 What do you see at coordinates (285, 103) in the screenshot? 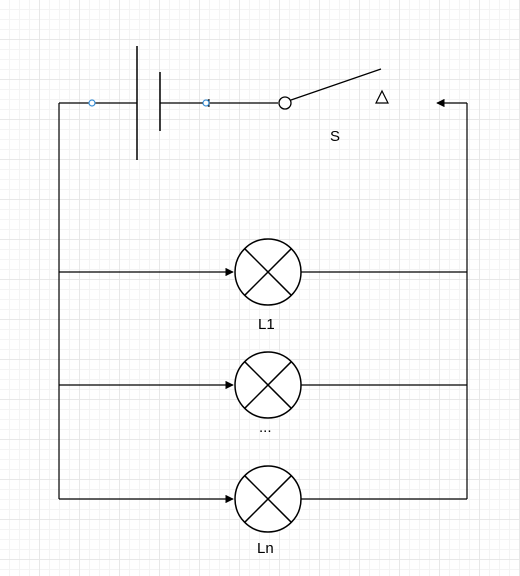
I see `switch-pivot` at bounding box center [285, 103].